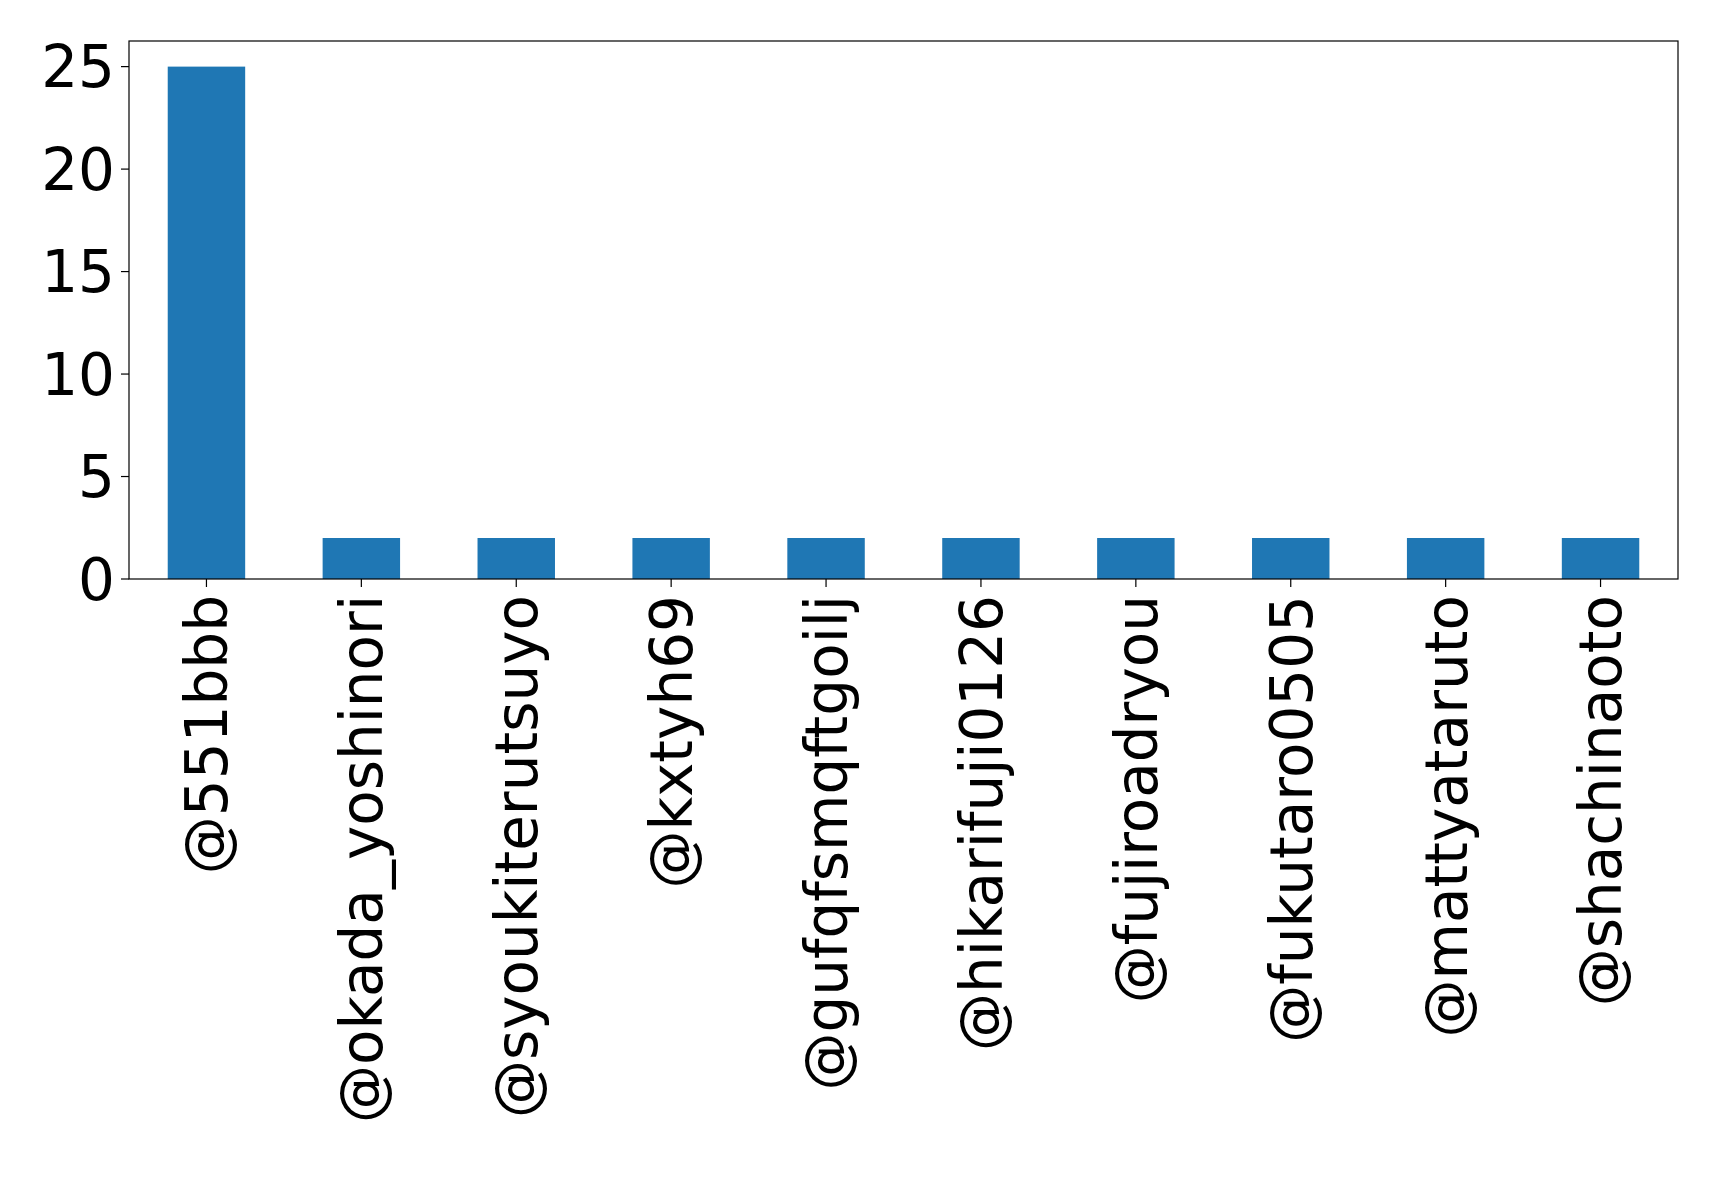 The width and height of the screenshot is (1719, 1197). I want to click on x-tick-label: @kxtyh69, so click(672, 742).